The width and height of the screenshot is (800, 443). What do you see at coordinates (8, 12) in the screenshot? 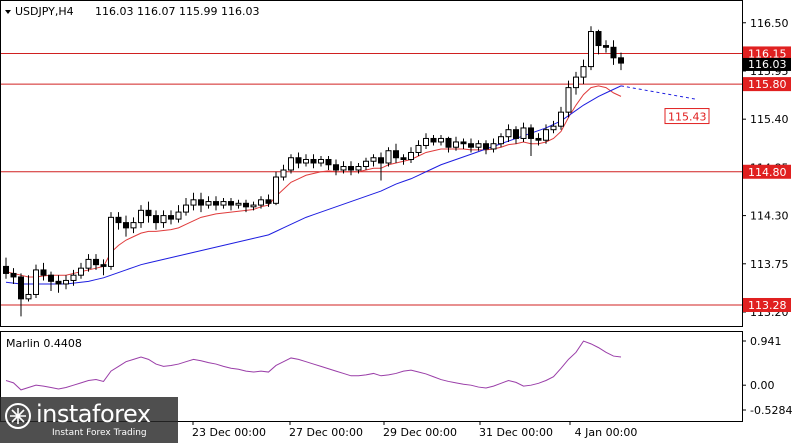
I see `dropdown-triangle-icon` at bounding box center [8, 12].